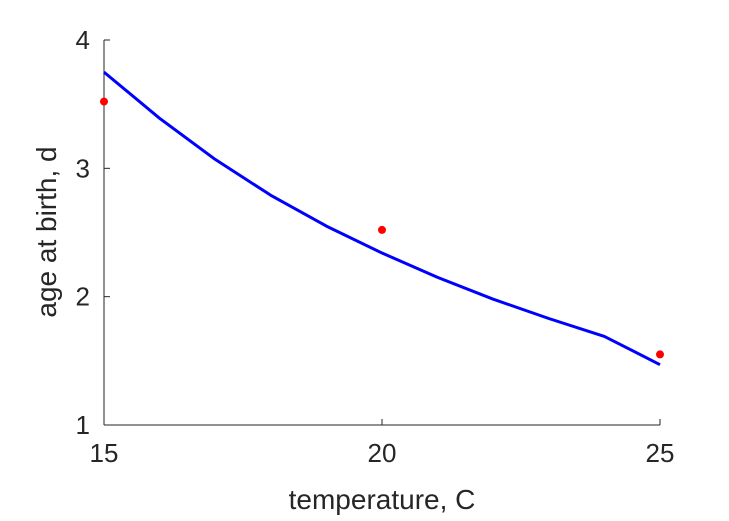 The width and height of the screenshot is (729, 521). What do you see at coordinates (660, 453) in the screenshot?
I see `x-tick-label: 25` at bounding box center [660, 453].